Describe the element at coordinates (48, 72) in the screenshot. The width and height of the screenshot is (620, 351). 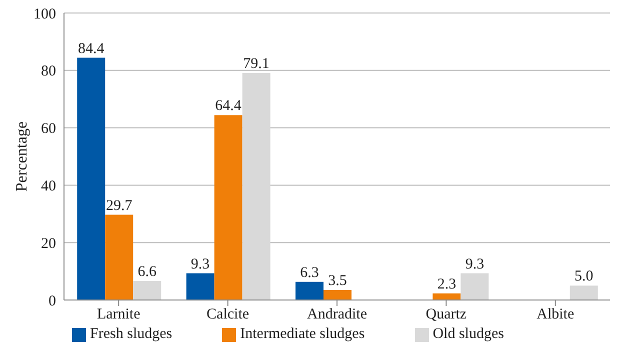
I see `y-tick-label: 80` at that location.